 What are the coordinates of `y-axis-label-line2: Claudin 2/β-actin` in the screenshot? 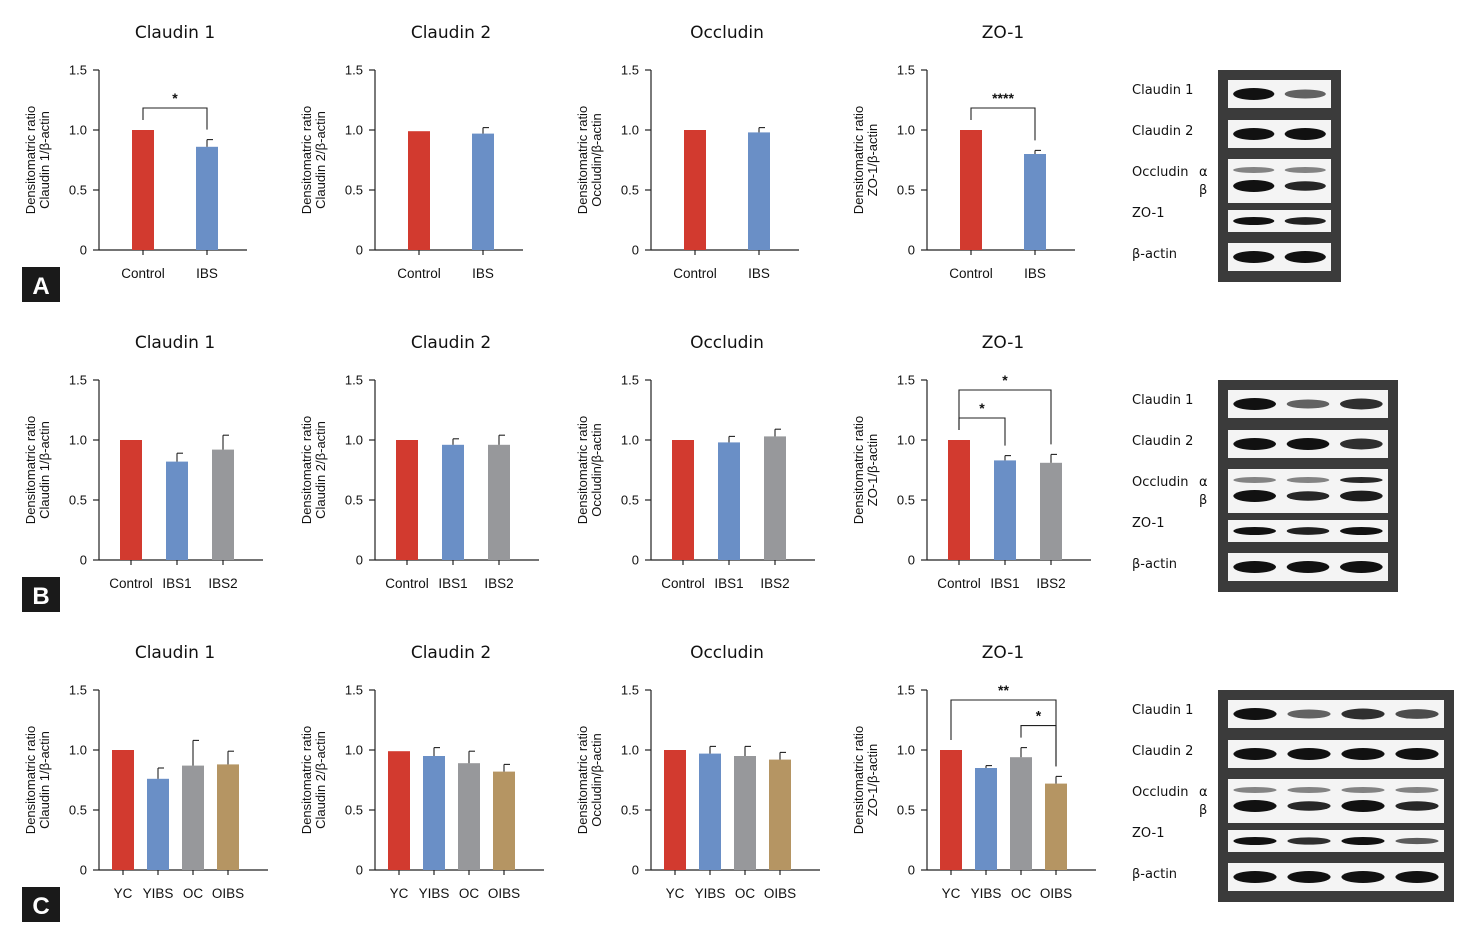 It's located at (320, 470).